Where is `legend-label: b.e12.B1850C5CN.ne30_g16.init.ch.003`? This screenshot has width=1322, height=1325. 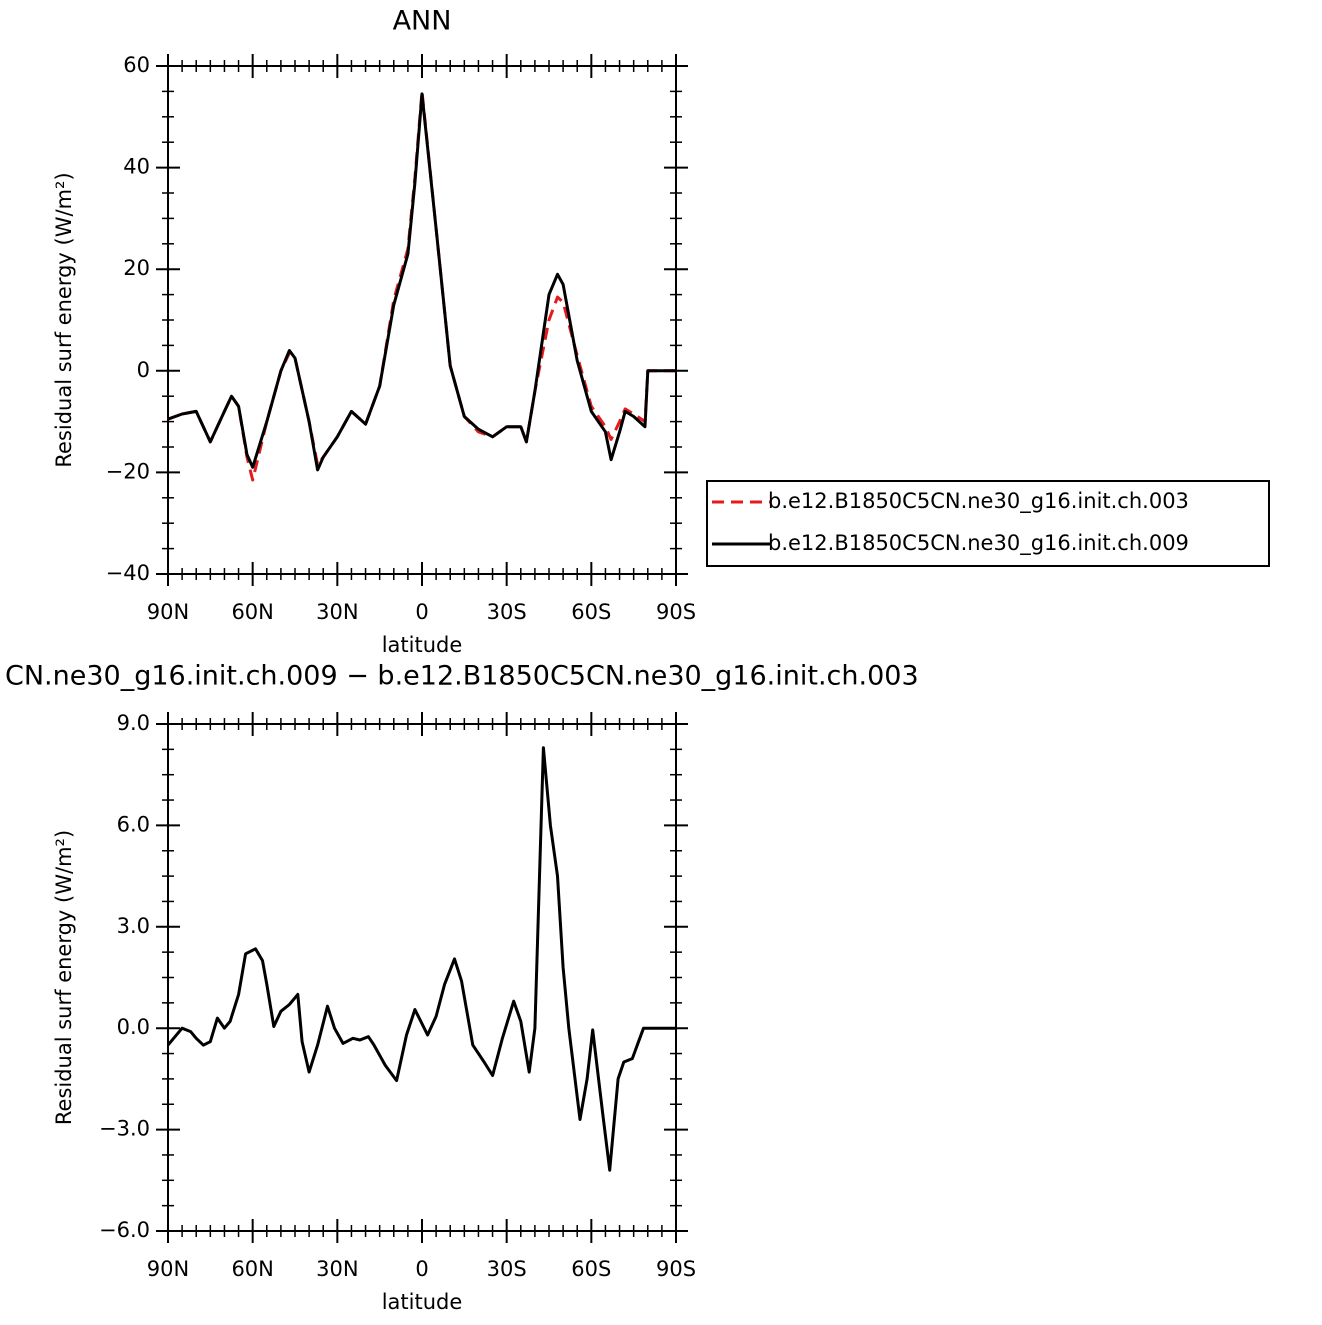 legend-label: b.e12.B1850C5CN.ne30_g16.init.ch.003 is located at coordinates (978, 501).